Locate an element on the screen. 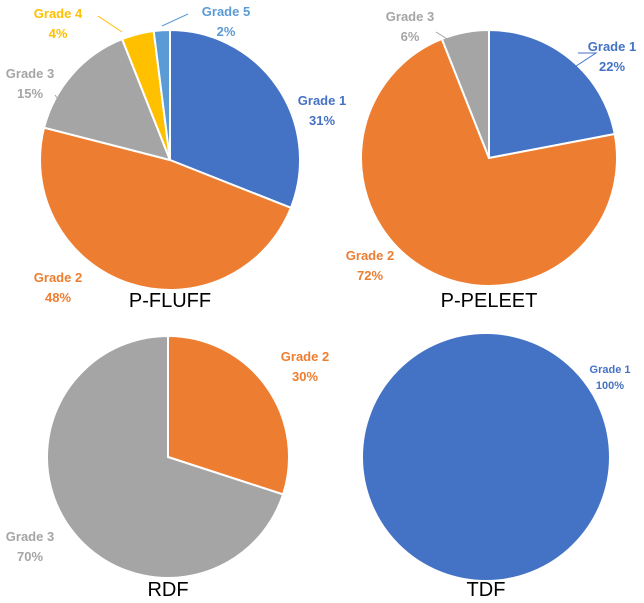 The height and width of the screenshot is (603, 644). data-label: Grade 2 72% is located at coordinates (370, 265).